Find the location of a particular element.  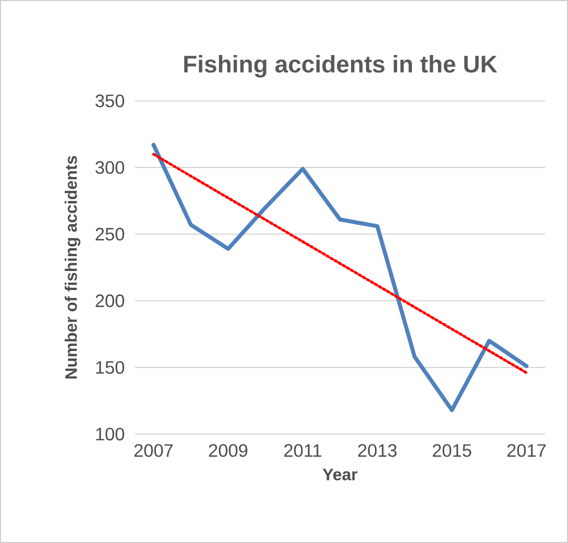

y-tick-label: 350 is located at coordinates (110, 101).